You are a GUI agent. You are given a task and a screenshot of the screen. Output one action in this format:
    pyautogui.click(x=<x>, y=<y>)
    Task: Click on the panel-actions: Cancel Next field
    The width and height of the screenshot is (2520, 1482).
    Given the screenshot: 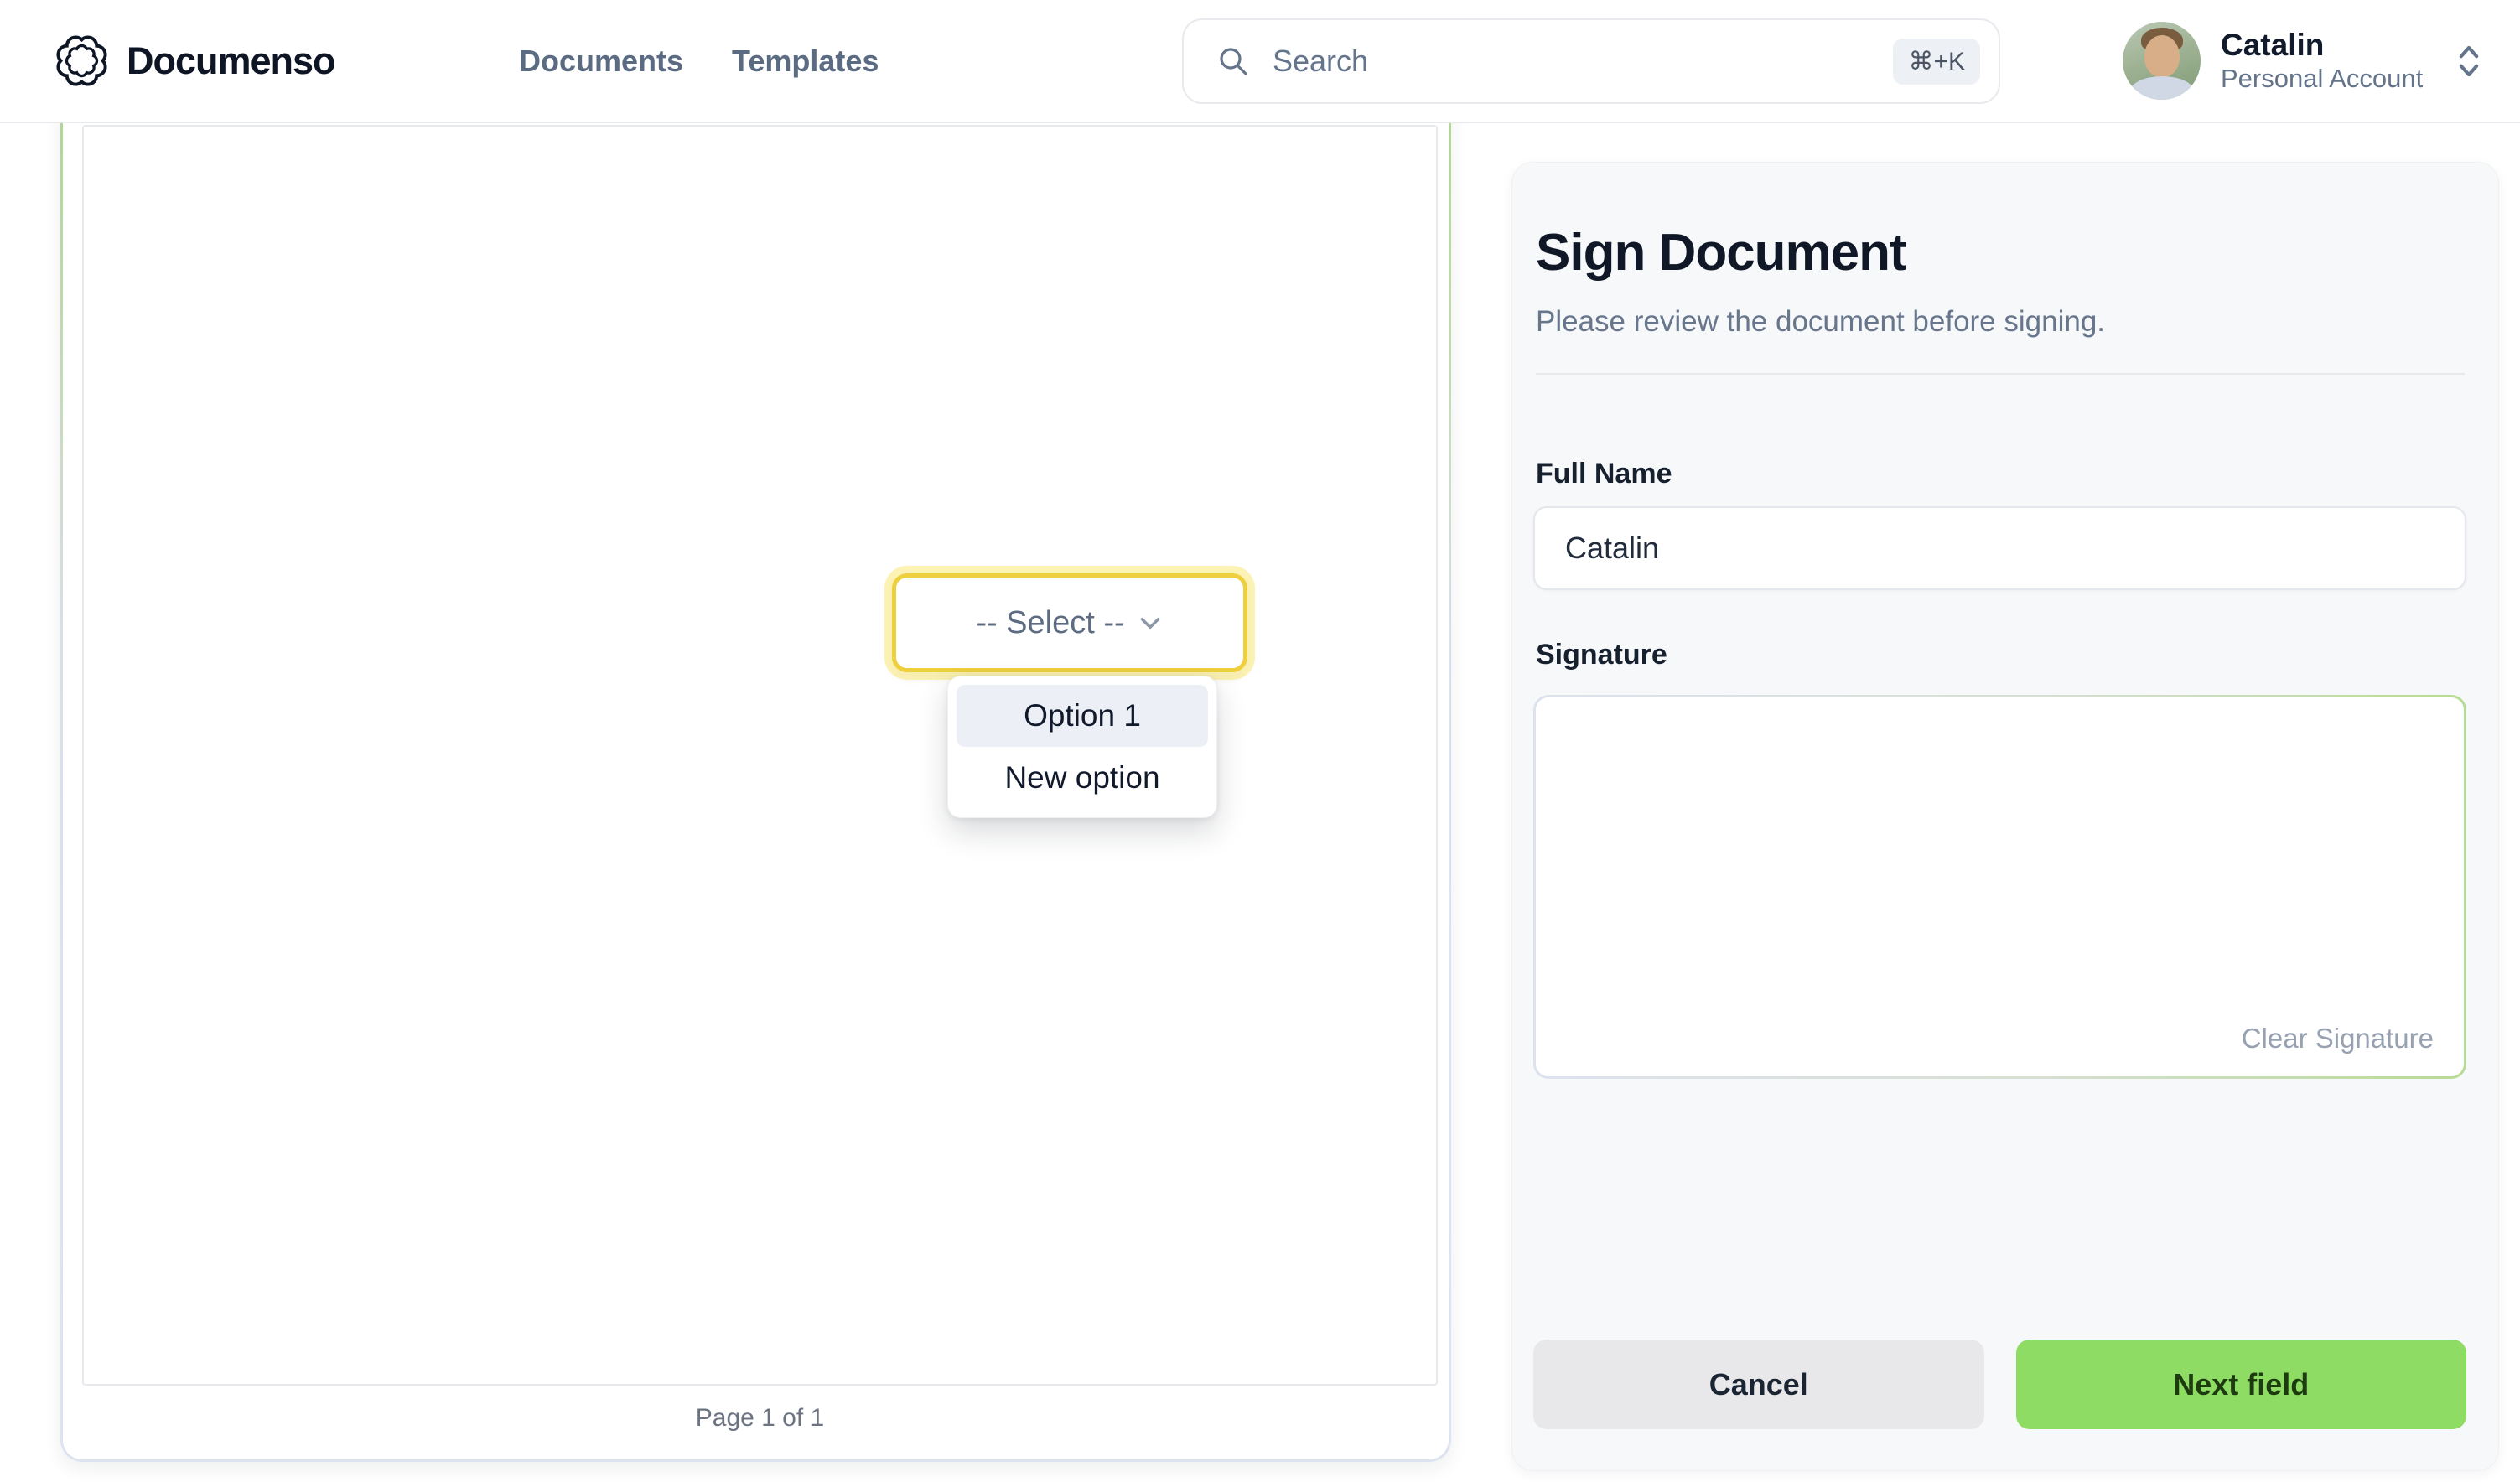 What is the action you would take?
    pyautogui.click(x=1999, y=1384)
    